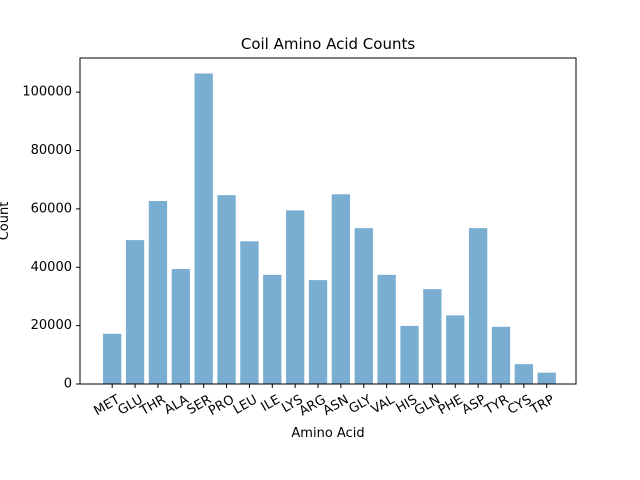 This screenshot has width=640, height=480. Describe the element at coordinates (328, 44) in the screenshot. I see `chart-title: Coil Amino Acid Counts` at that location.